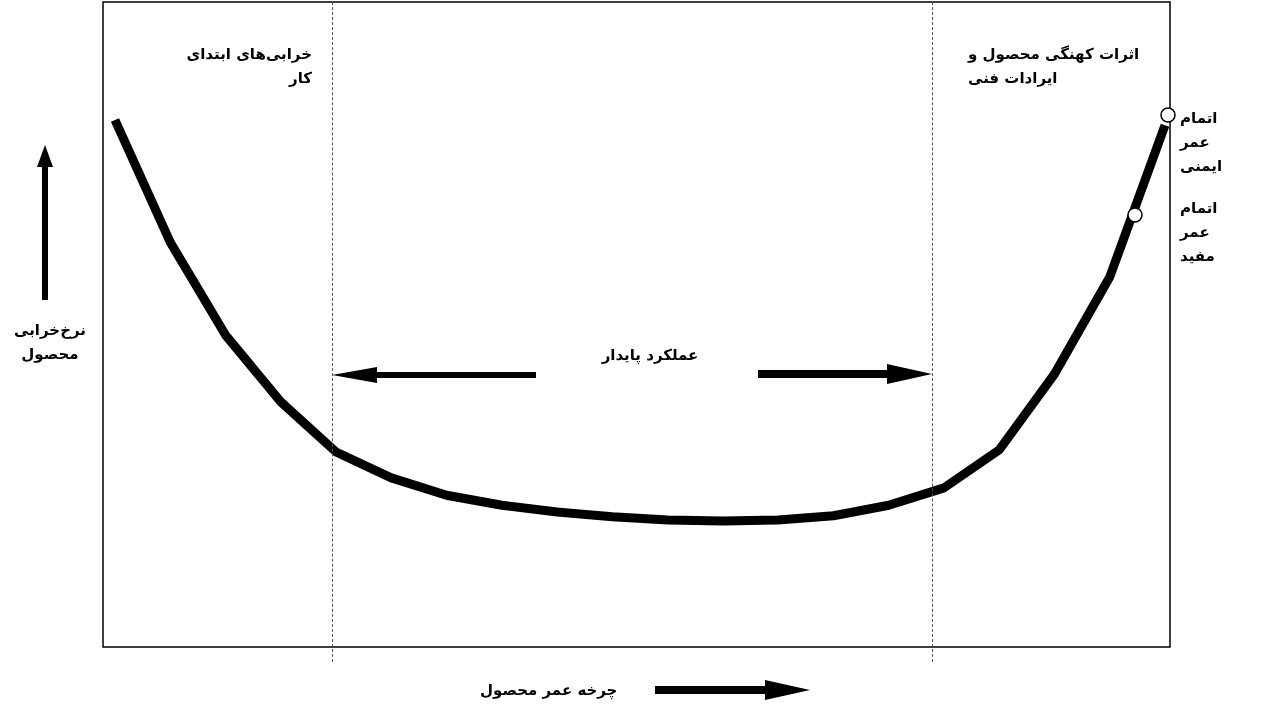 This screenshot has height=706, width=1265. I want to click on text: اتمام عمر مفید, so click(1199, 232).